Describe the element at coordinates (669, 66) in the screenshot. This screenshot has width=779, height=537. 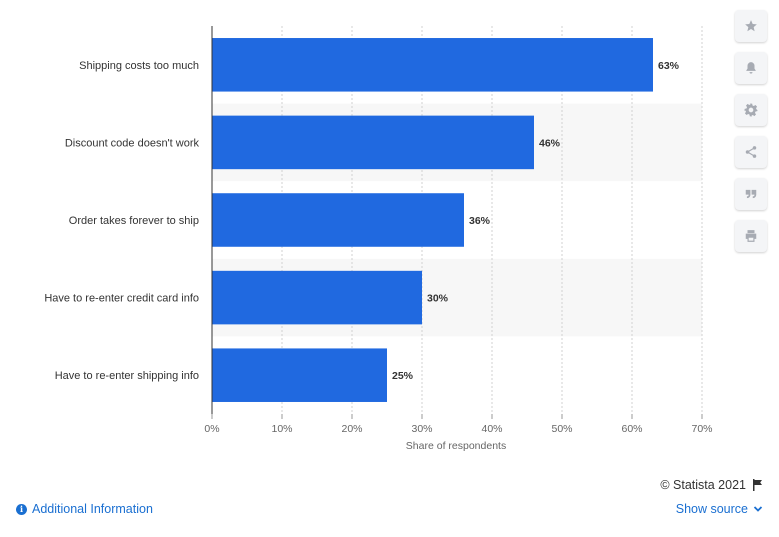
I see `value-label: 63%` at that location.